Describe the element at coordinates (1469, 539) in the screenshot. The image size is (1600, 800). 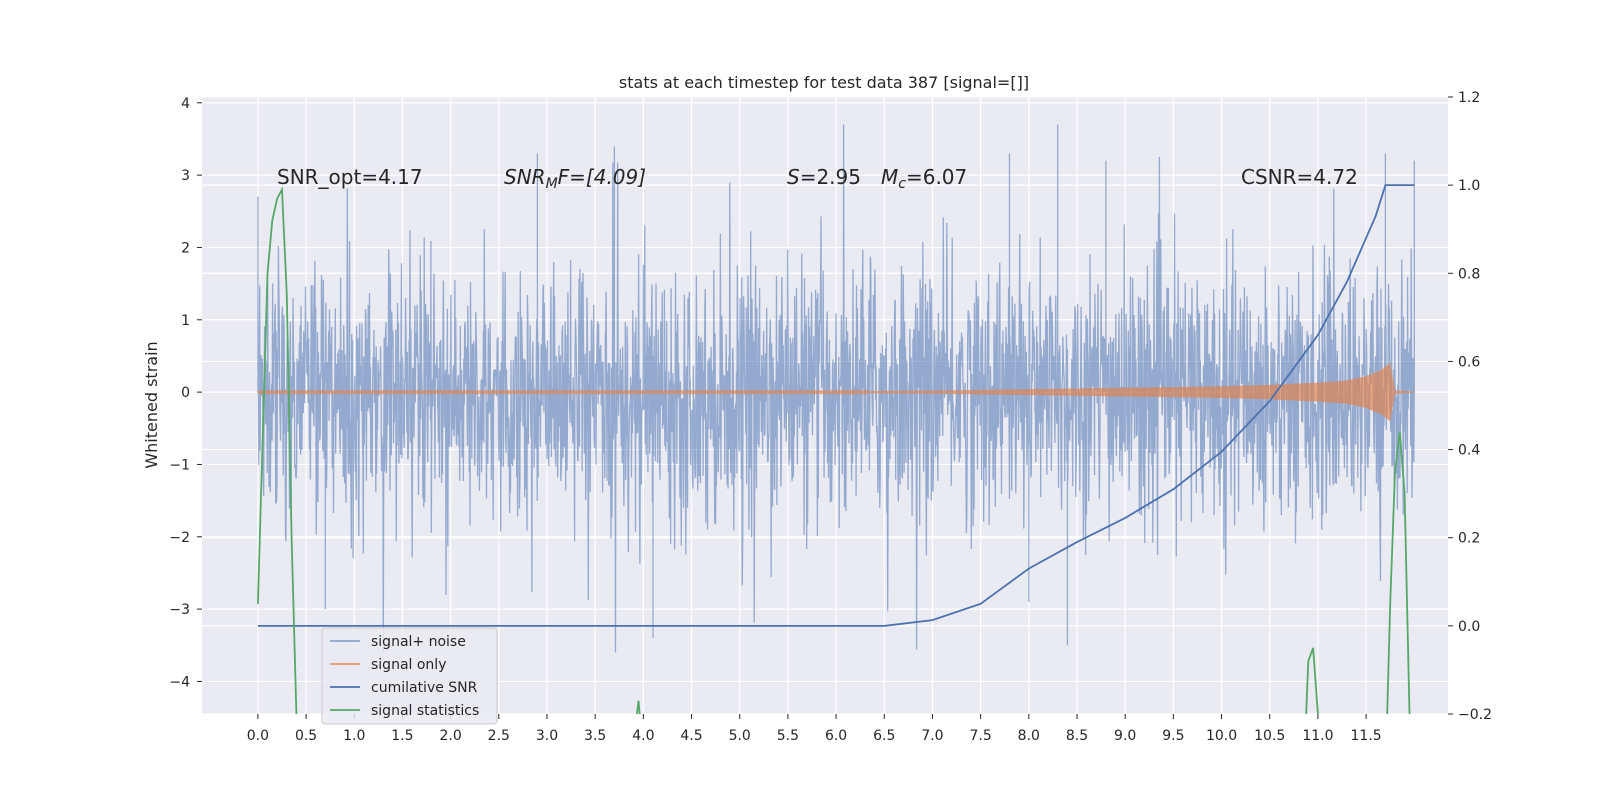
I see `y2-tick-label: 0.2` at that location.